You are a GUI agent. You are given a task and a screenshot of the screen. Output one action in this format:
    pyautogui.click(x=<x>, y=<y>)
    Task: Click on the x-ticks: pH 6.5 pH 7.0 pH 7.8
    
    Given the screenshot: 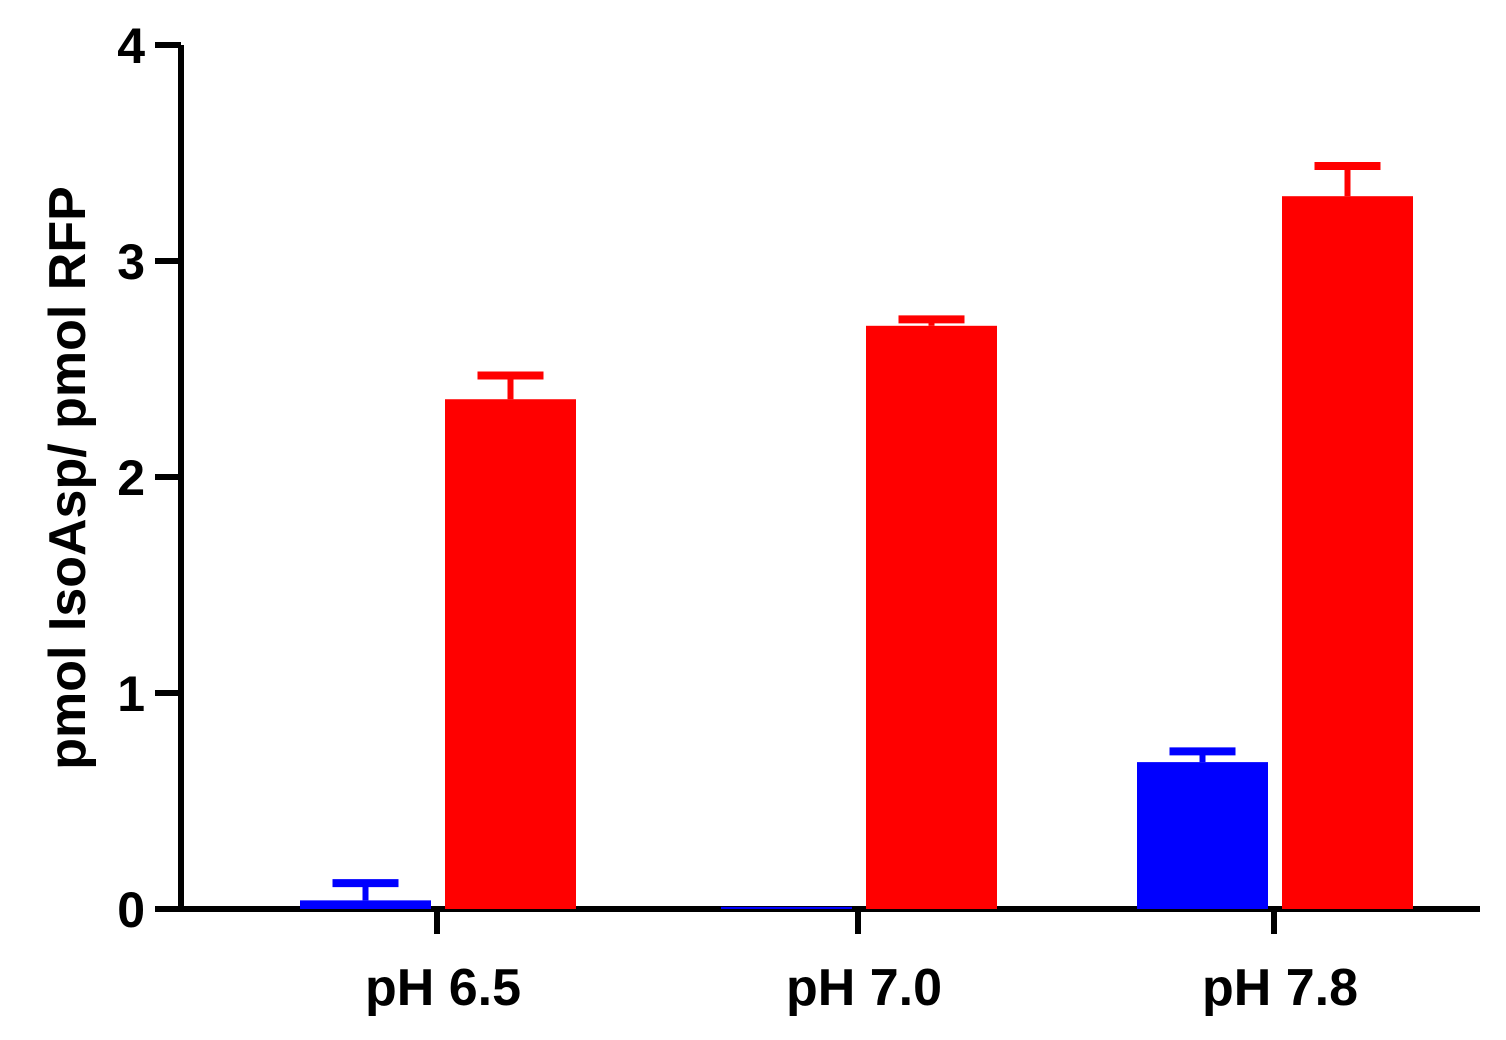 What is the action you would take?
    pyautogui.click(x=861, y=963)
    